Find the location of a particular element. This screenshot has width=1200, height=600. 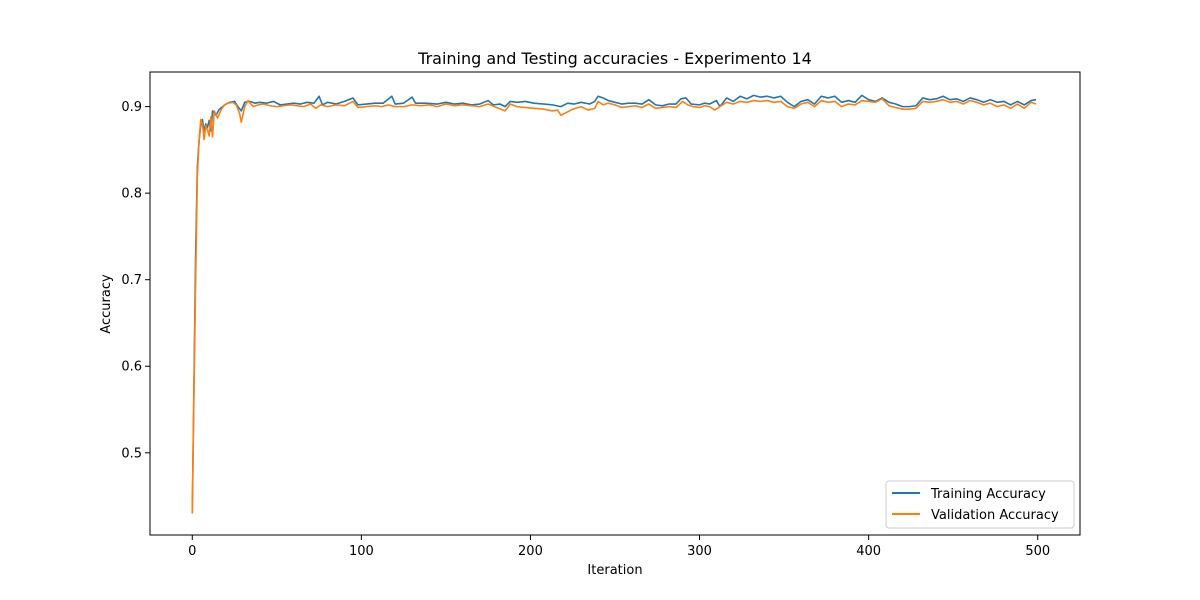

legend-label-validation: Validation Accuracy is located at coordinates (995, 515).